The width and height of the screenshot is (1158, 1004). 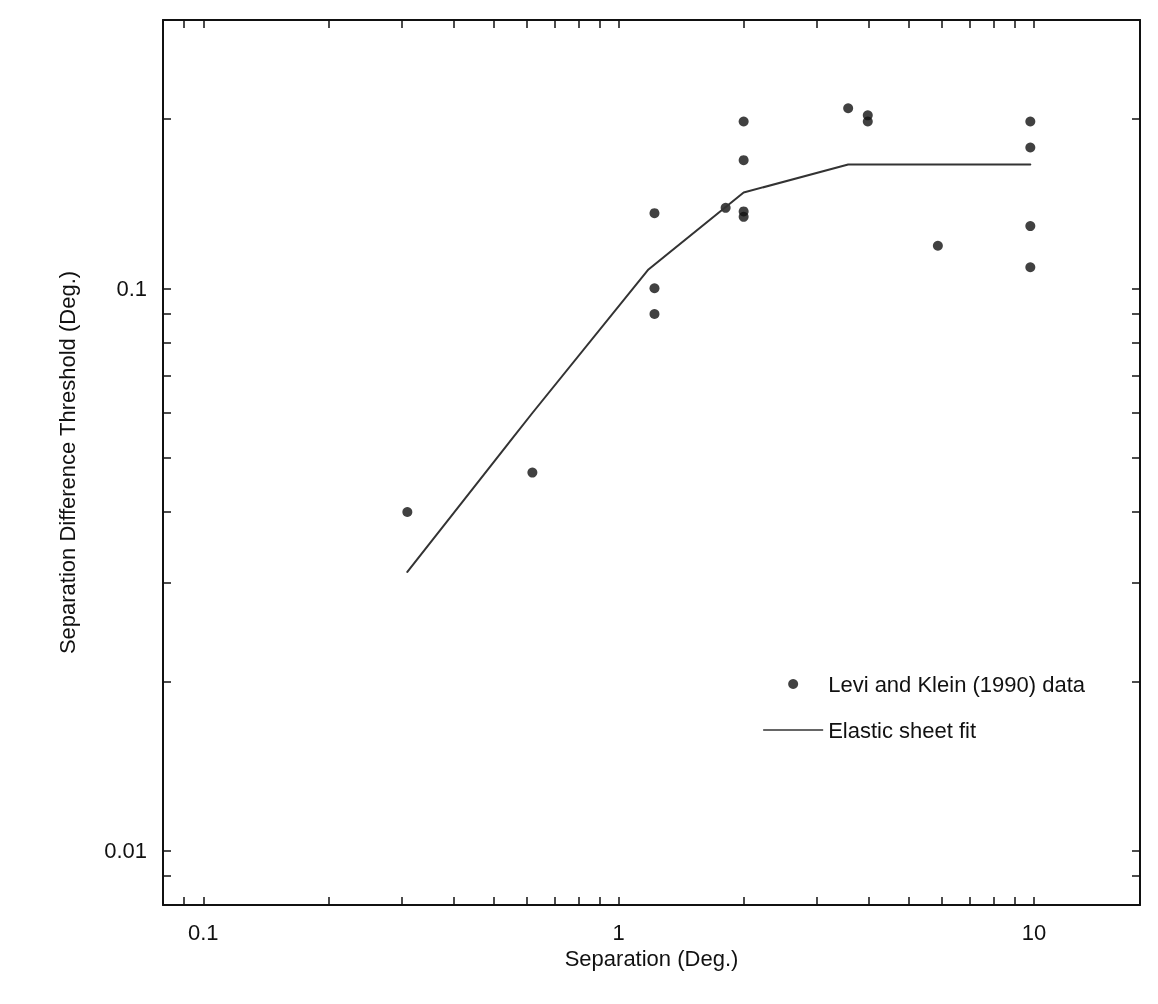 I want to click on legend-label: Levi and Klein (1990) data, so click(x=957, y=684).